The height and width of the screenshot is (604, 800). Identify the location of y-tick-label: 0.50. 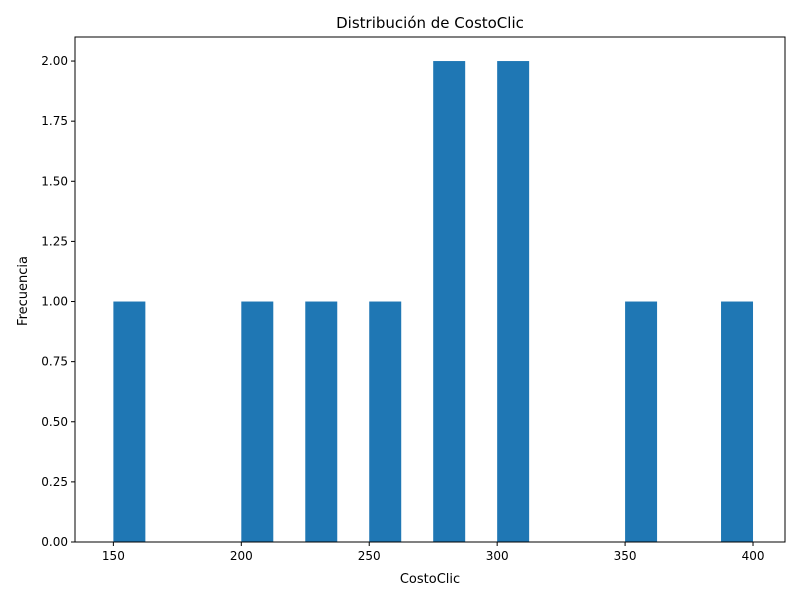
(54, 422).